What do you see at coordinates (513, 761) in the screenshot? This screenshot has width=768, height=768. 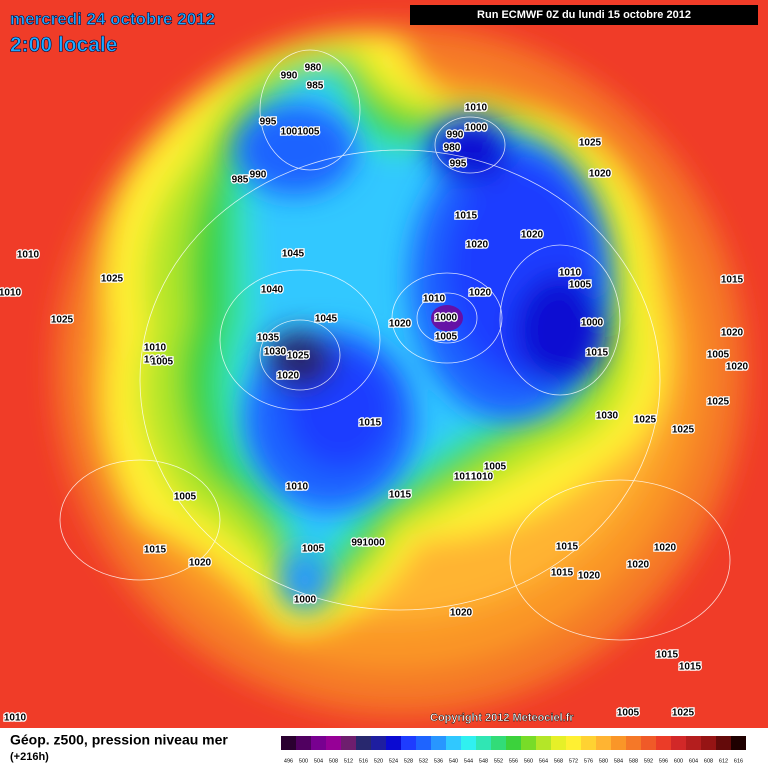 I see `scale-label: 556` at bounding box center [513, 761].